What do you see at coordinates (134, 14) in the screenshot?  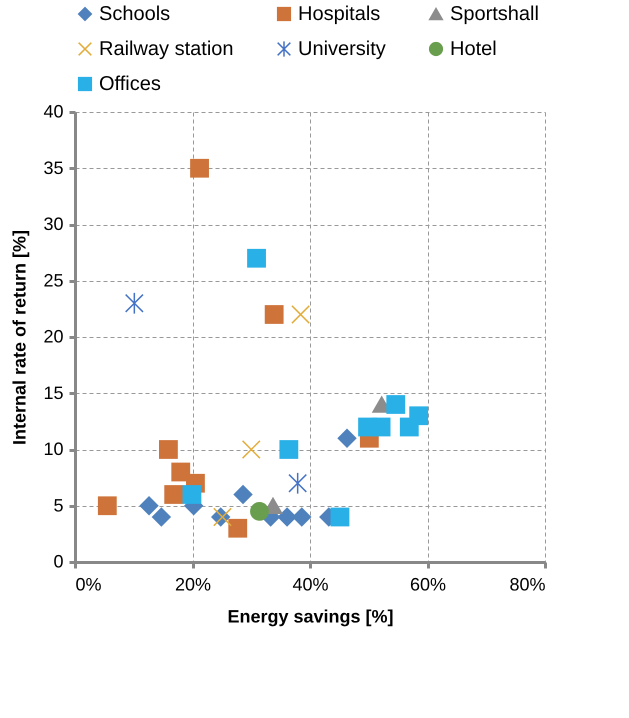 I see `legend-label: Schools` at bounding box center [134, 14].